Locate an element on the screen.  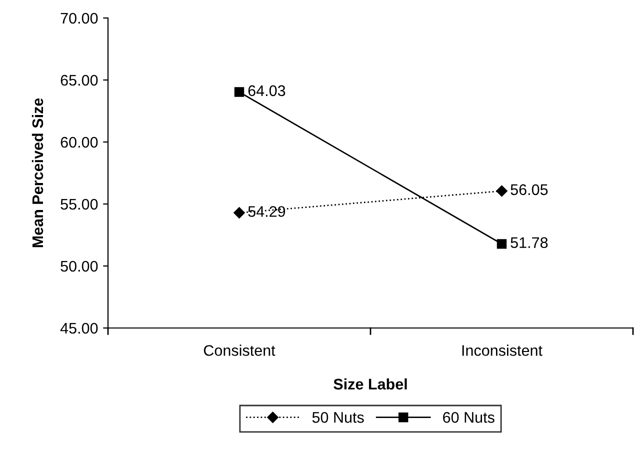
legend-label: 60 Nuts is located at coordinates (468, 417).